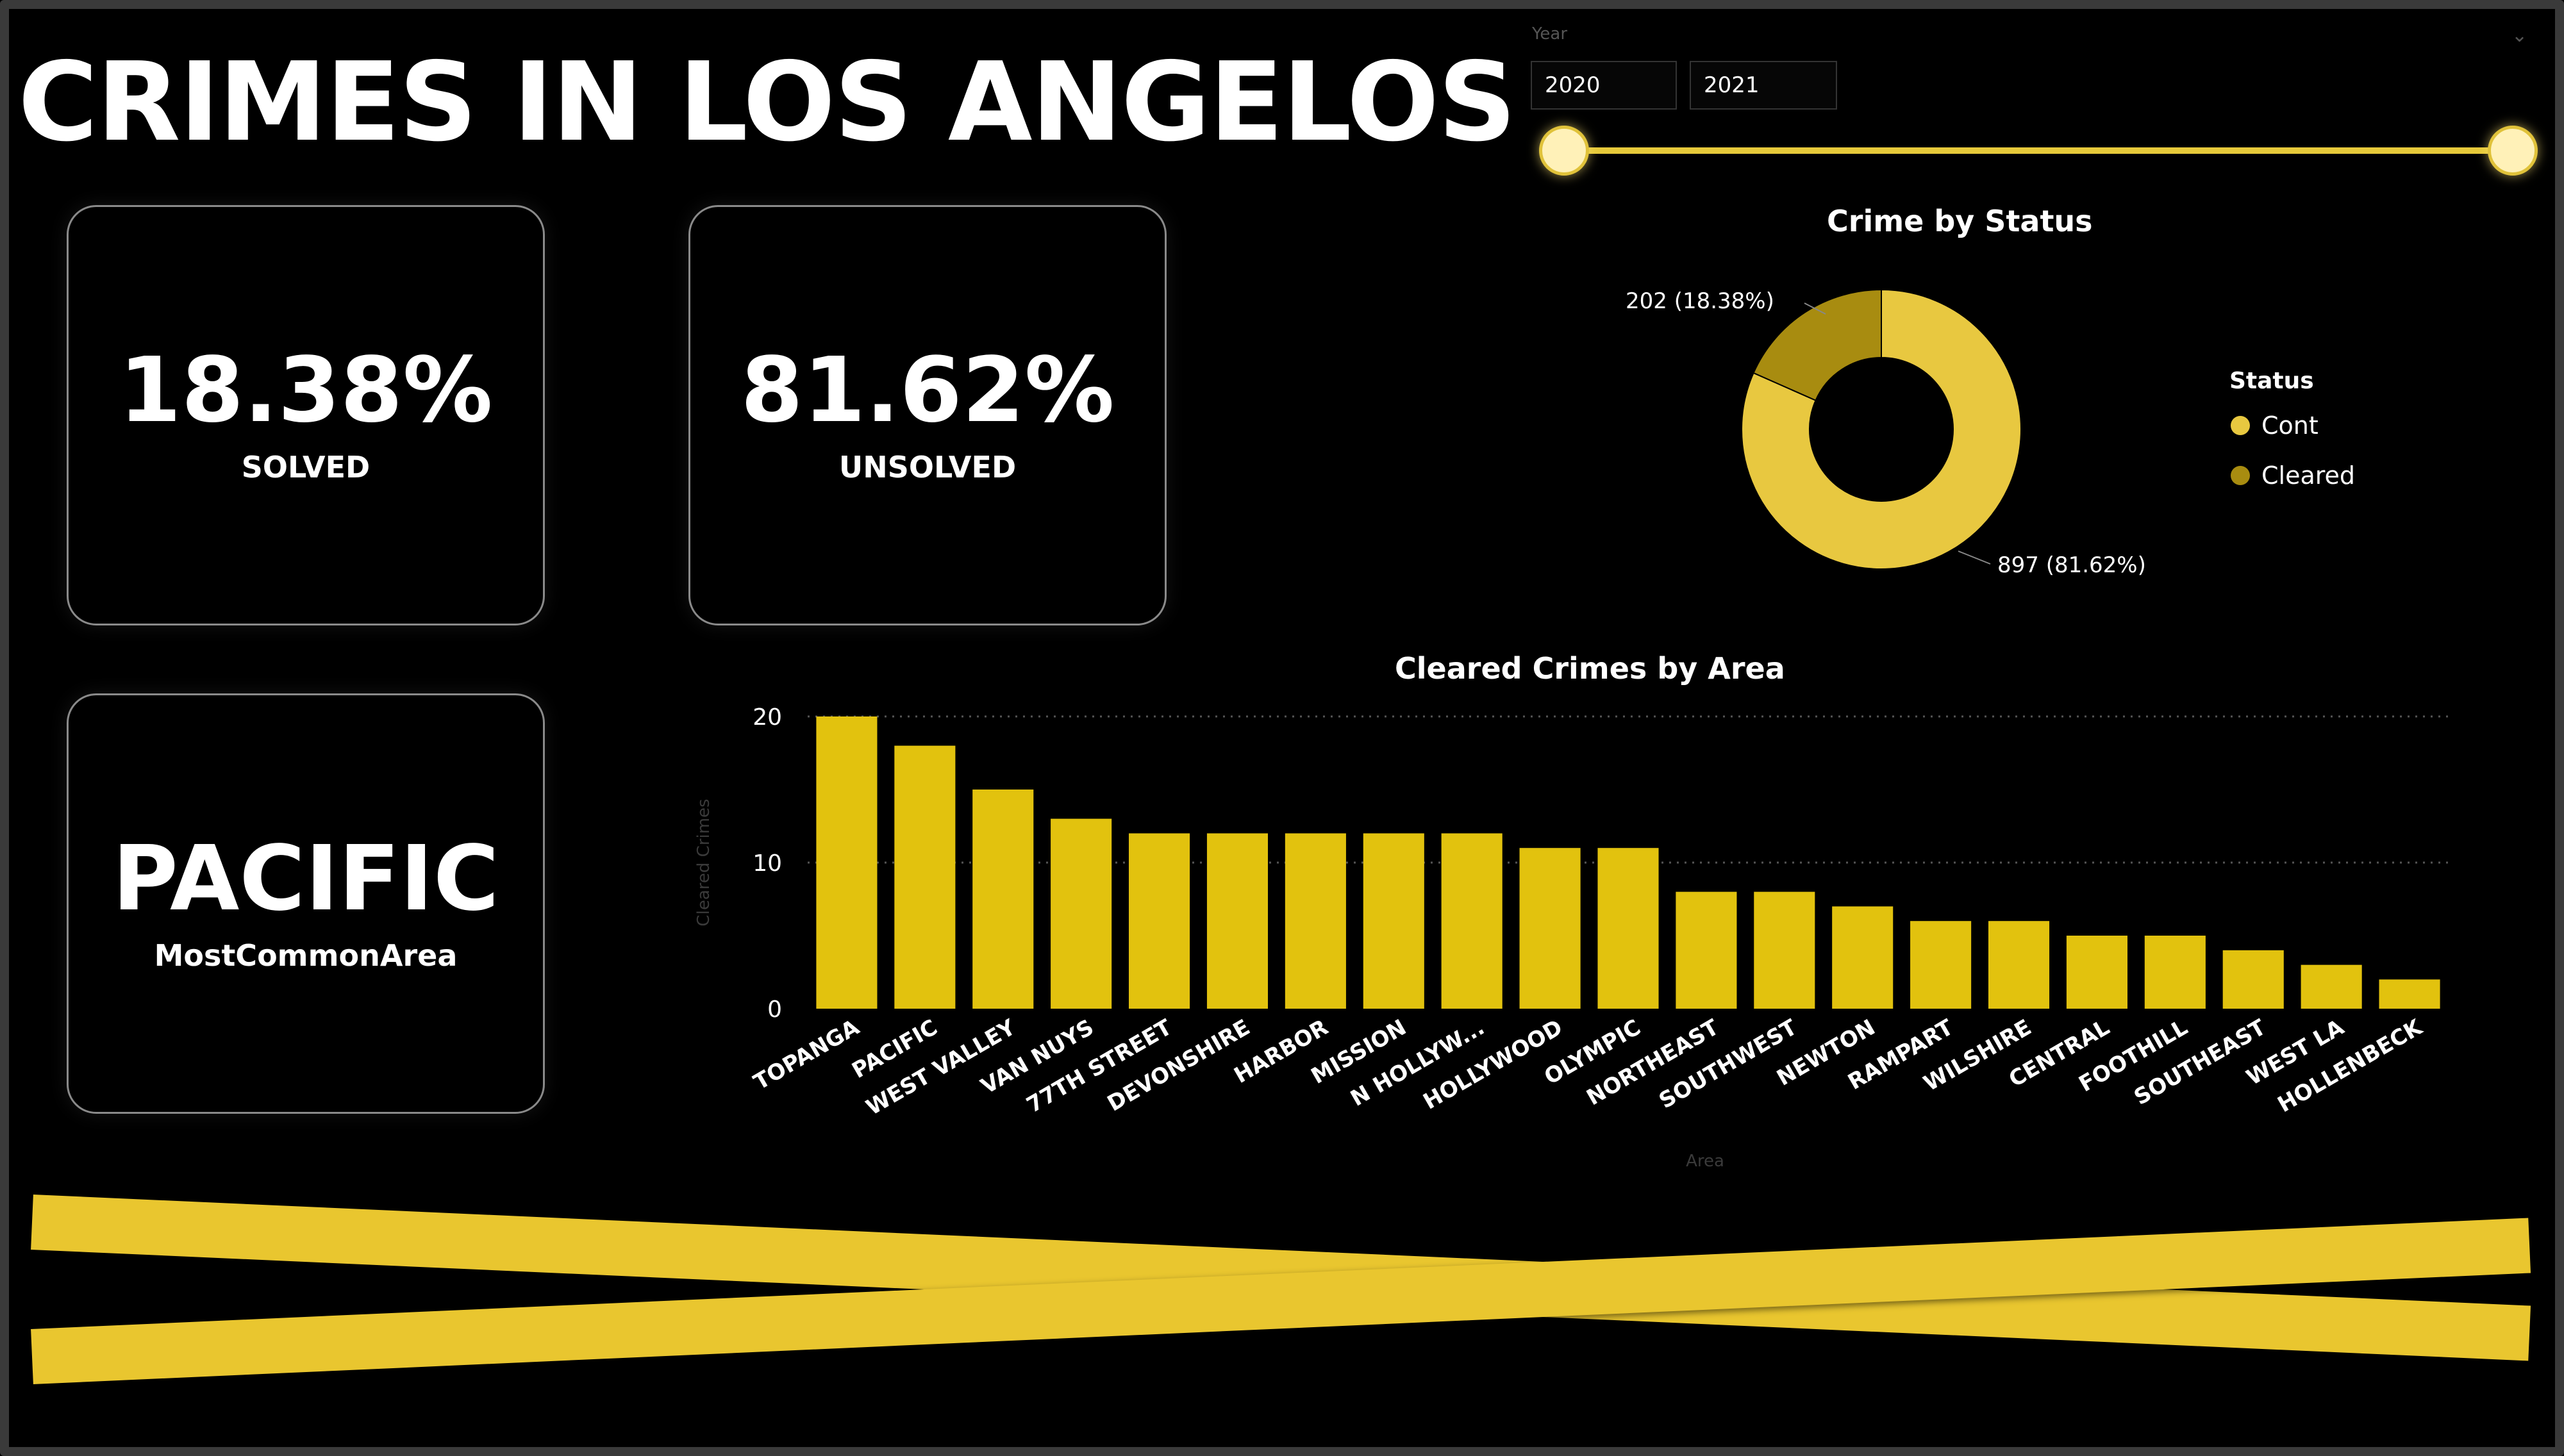 Image resolution: width=2564 pixels, height=1456 pixels. I want to click on y-axis-label: Cleared Crimes, so click(703, 862).